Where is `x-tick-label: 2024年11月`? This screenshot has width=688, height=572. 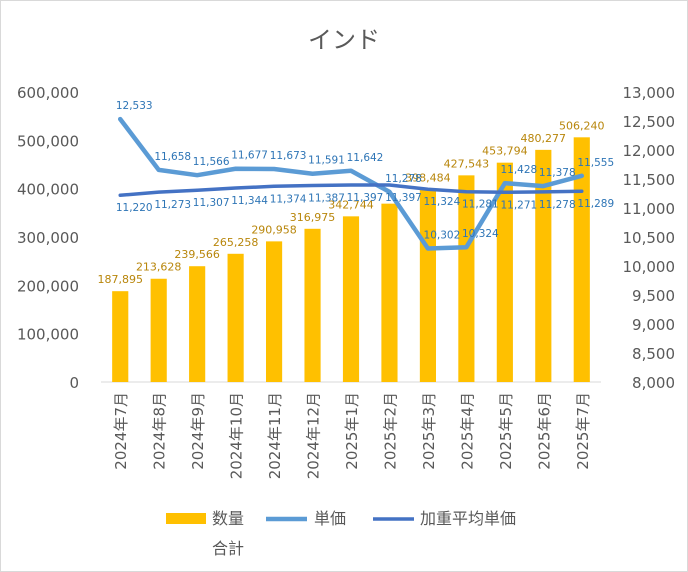
x-tick-label: 2024年11月 is located at coordinates (275, 435).